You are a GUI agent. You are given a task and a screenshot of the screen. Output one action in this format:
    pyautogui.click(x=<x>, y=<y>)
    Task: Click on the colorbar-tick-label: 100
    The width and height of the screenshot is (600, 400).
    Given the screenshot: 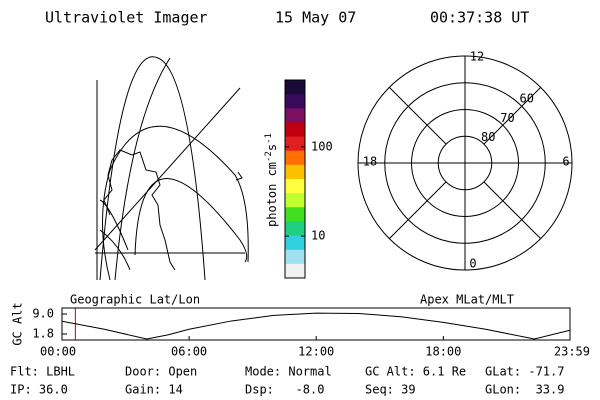 What is the action you would take?
    pyautogui.click(x=322, y=146)
    